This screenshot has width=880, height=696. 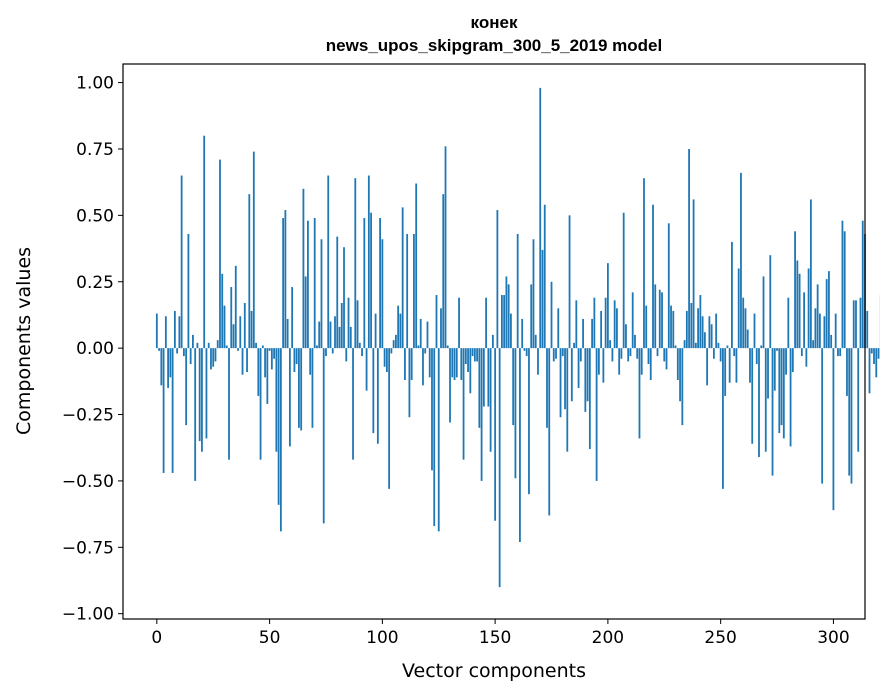 What do you see at coordinates (88, 615) in the screenshot?
I see `y-tick-label: −1.00` at bounding box center [88, 615].